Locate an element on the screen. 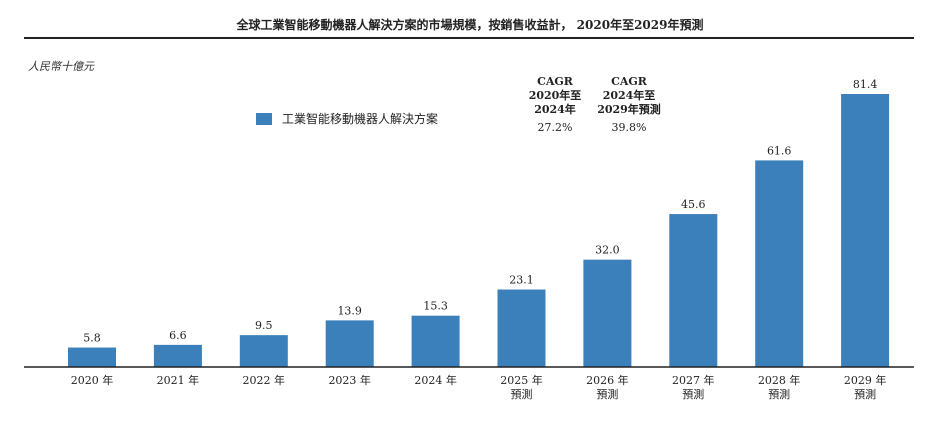 The image size is (940, 432). legend: 工業智能移動機器人解決方案 is located at coordinates (347, 118).